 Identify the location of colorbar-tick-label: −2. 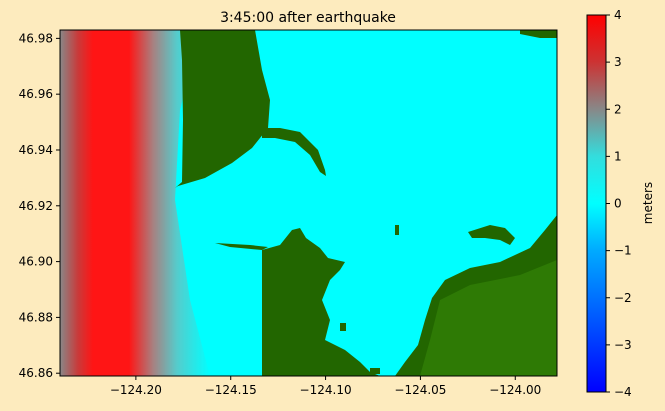
(623, 298).